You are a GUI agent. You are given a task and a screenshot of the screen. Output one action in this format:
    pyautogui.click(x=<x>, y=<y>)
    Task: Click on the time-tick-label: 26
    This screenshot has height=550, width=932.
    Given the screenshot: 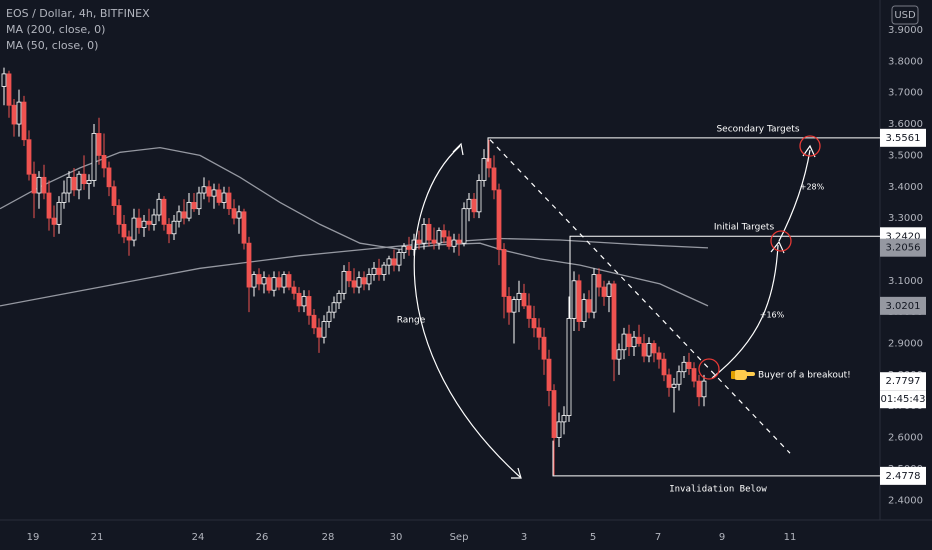 What is the action you would take?
    pyautogui.click(x=262, y=537)
    